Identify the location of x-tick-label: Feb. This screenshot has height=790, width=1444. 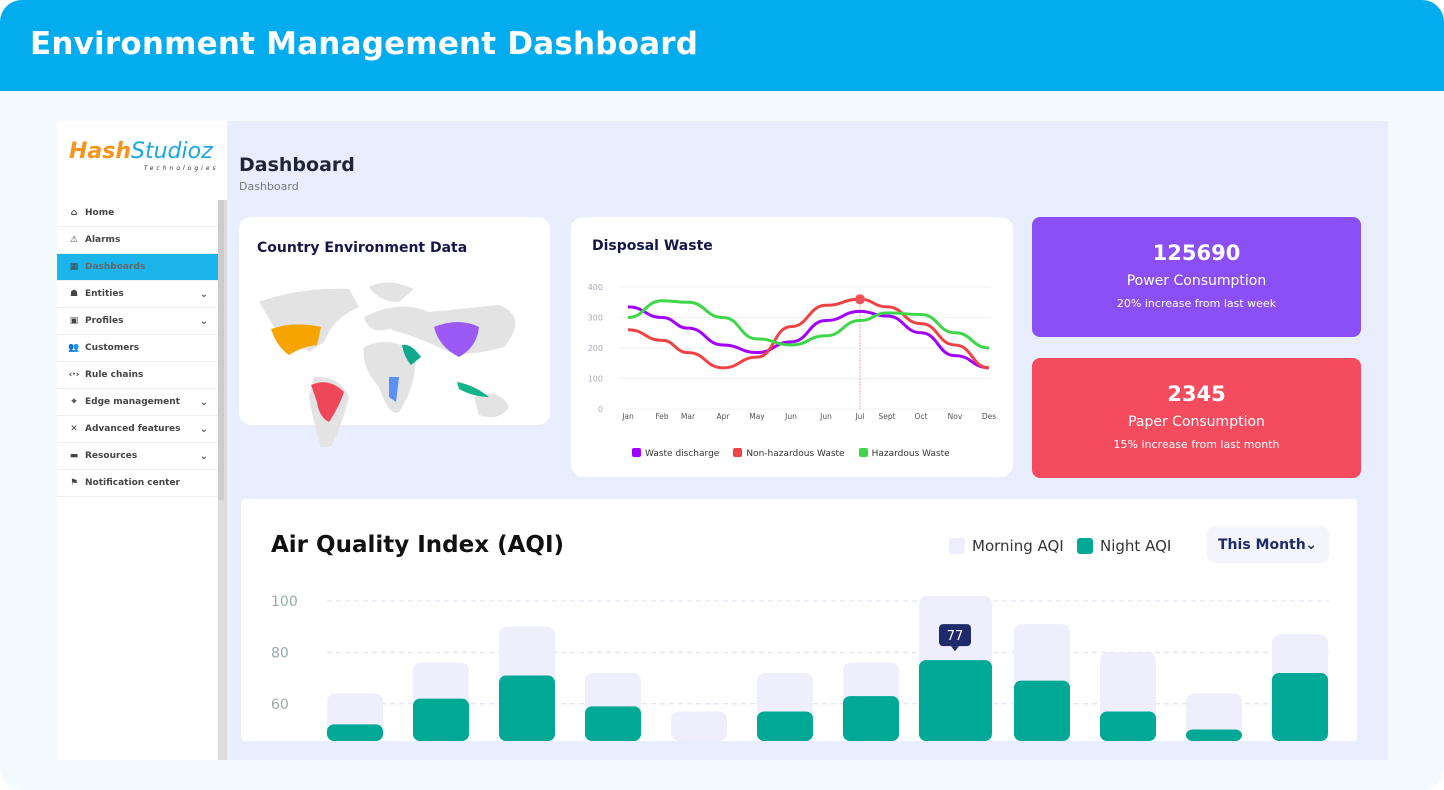
(662, 416).